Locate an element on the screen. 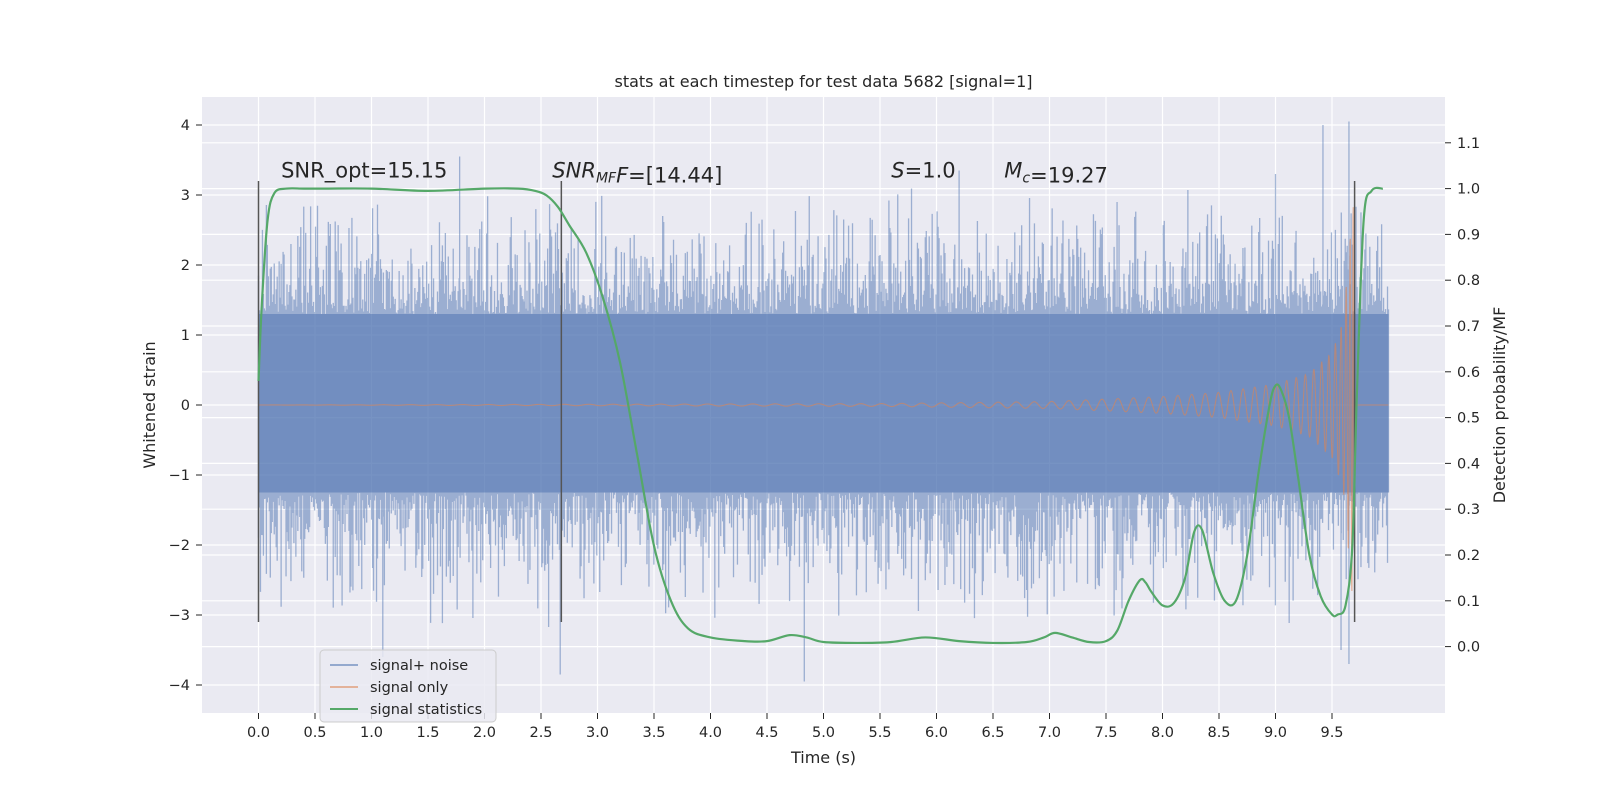  x-tick-label: 1.0 is located at coordinates (371, 733).